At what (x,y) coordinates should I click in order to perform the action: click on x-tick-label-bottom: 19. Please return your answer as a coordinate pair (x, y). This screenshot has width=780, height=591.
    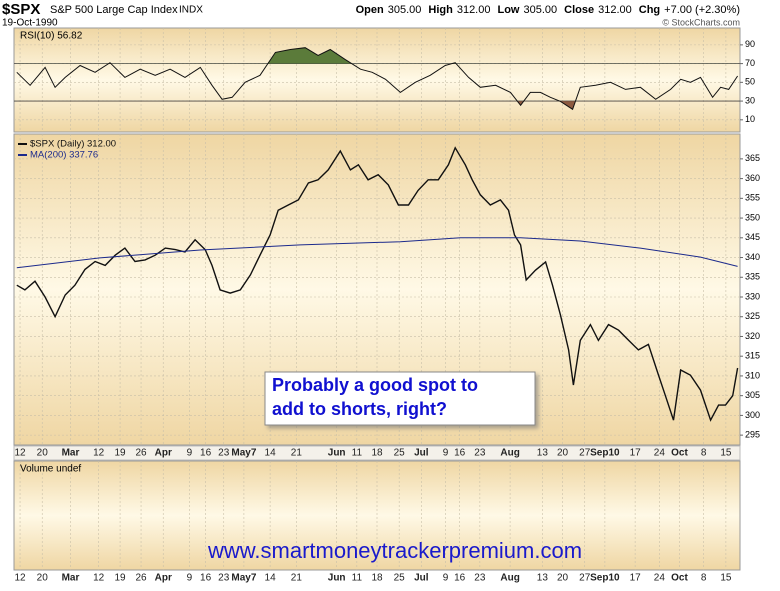
    Looking at the image, I should click on (121, 578).